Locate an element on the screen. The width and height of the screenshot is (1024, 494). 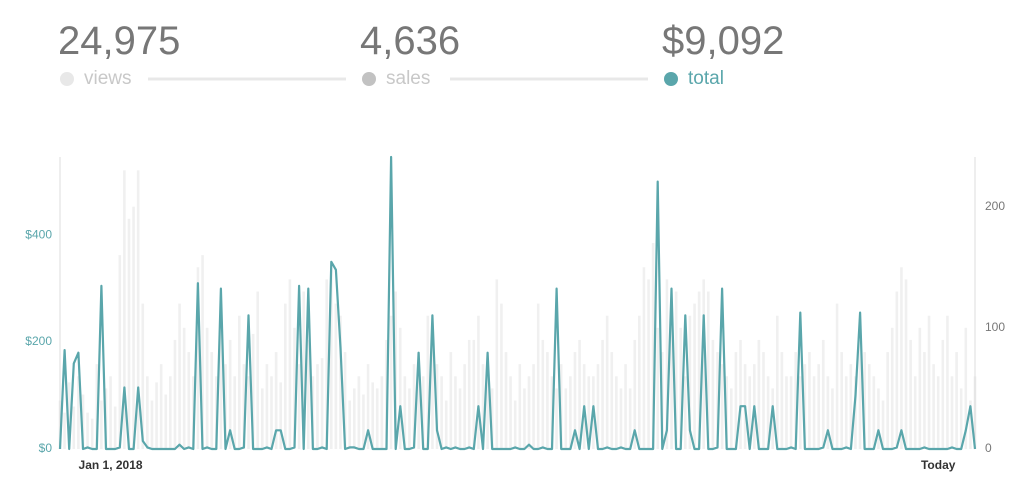
y2-tick-label: 200 is located at coordinates (995, 206).